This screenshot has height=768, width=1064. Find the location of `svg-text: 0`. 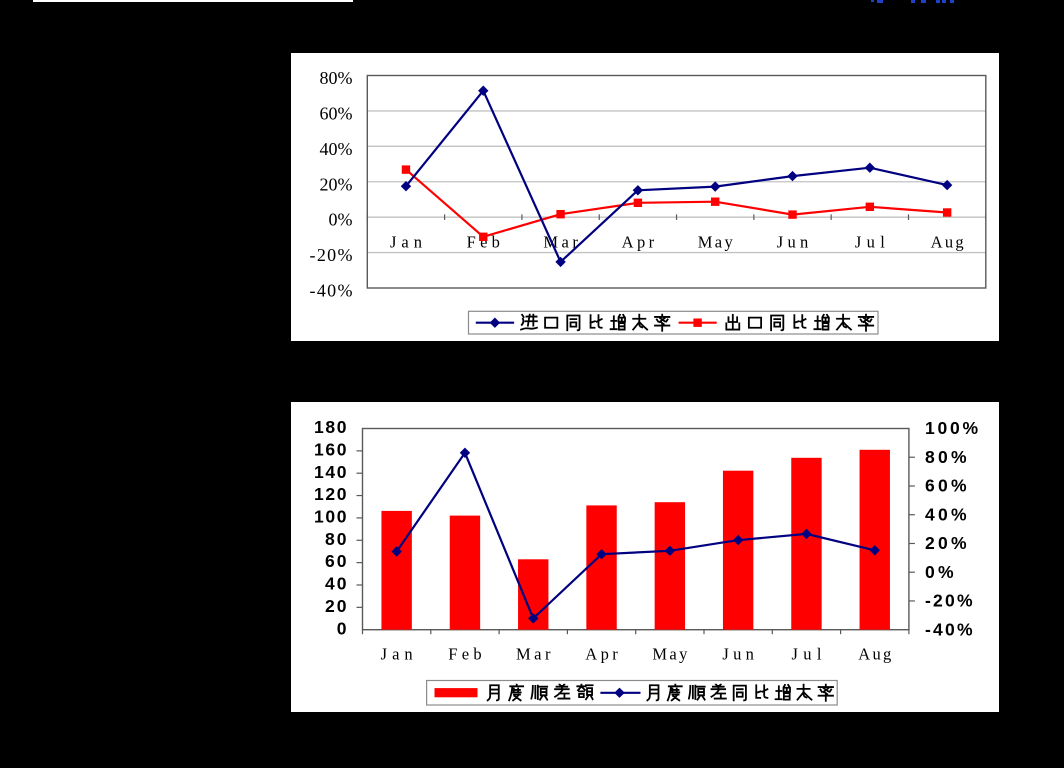

svg-text: 0 is located at coordinates (342, 628).